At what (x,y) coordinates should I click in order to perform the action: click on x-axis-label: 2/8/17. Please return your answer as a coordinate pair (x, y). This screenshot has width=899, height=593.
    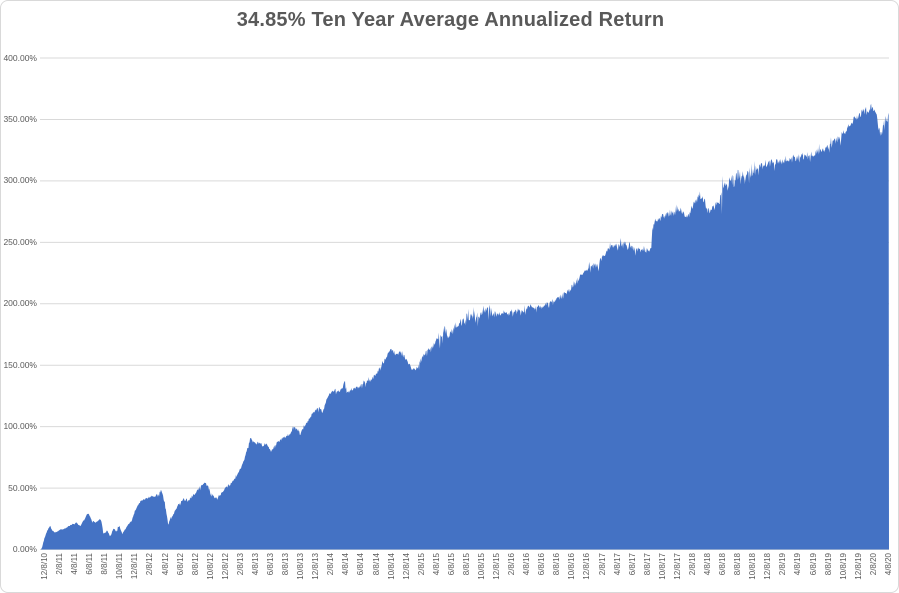
    Looking at the image, I should click on (602, 564).